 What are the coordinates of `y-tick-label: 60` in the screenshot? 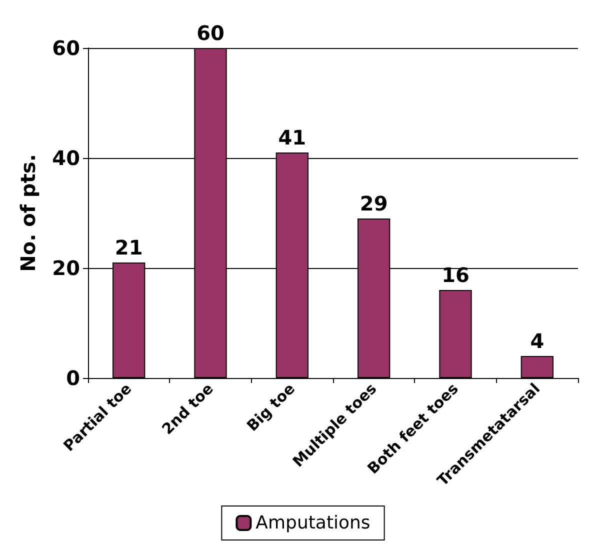 It's located at (66, 48).